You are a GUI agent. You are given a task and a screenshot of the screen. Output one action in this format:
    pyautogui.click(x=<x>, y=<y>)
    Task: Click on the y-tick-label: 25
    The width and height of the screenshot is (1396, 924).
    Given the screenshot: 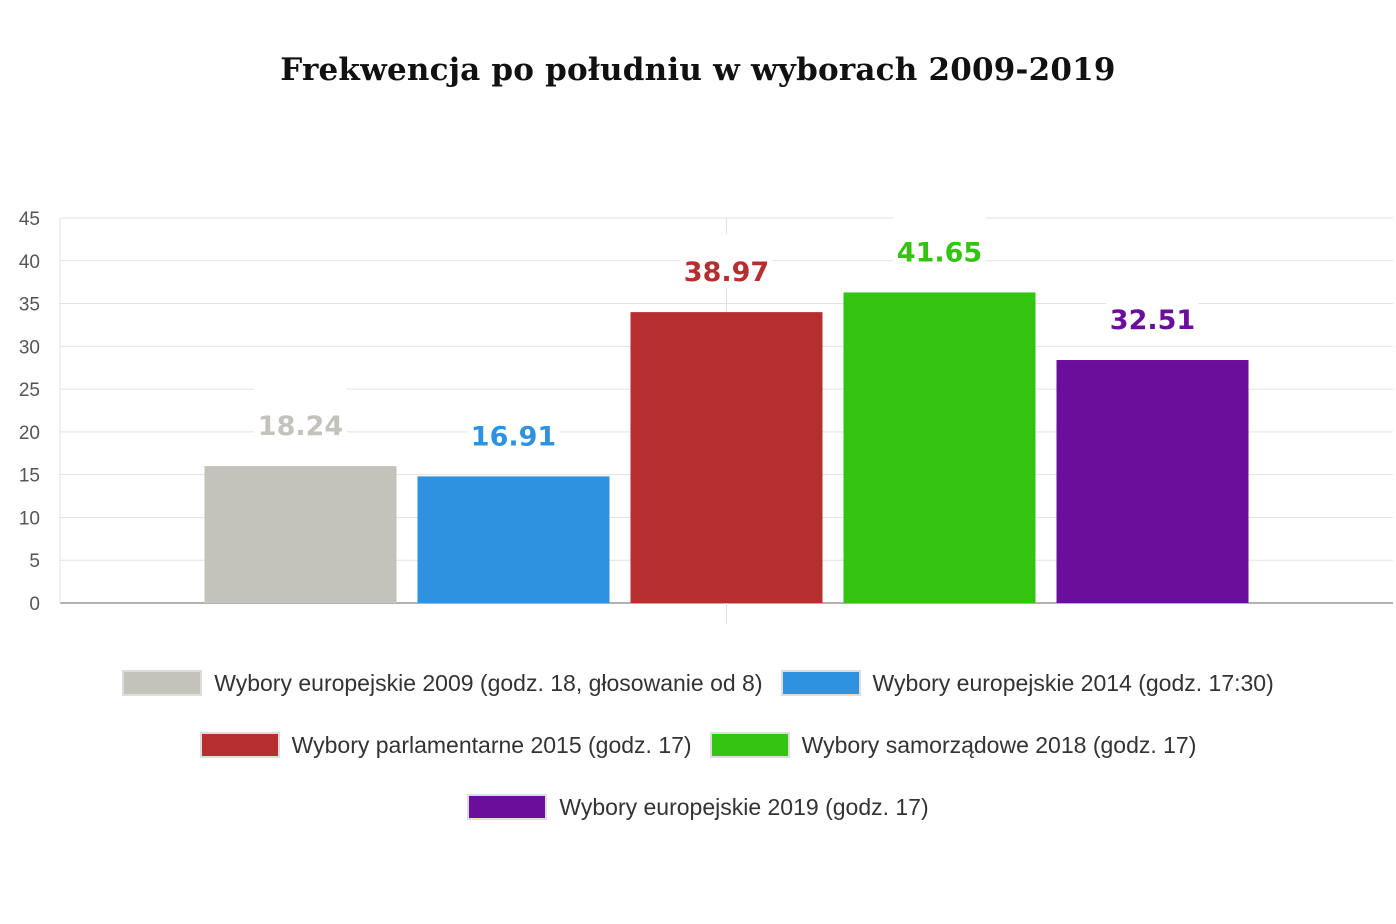 What is the action you would take?
    pyautogui.click(x=29, y=390)
    